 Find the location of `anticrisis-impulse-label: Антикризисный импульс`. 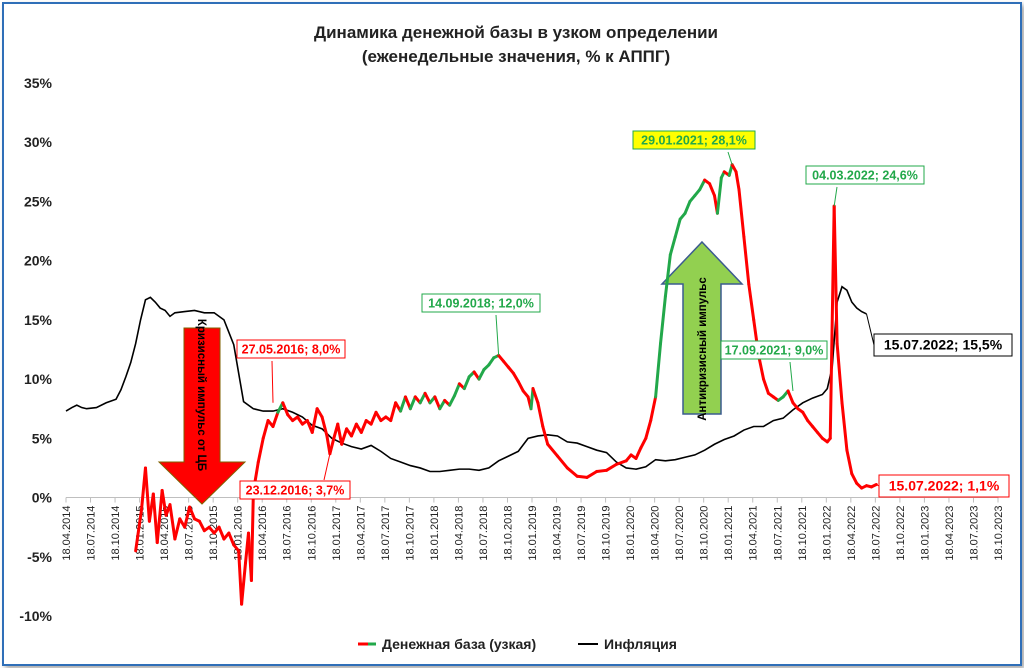

anticrisis-impulse-label: Антикризисный импульс is located at coordinates (703, 349).